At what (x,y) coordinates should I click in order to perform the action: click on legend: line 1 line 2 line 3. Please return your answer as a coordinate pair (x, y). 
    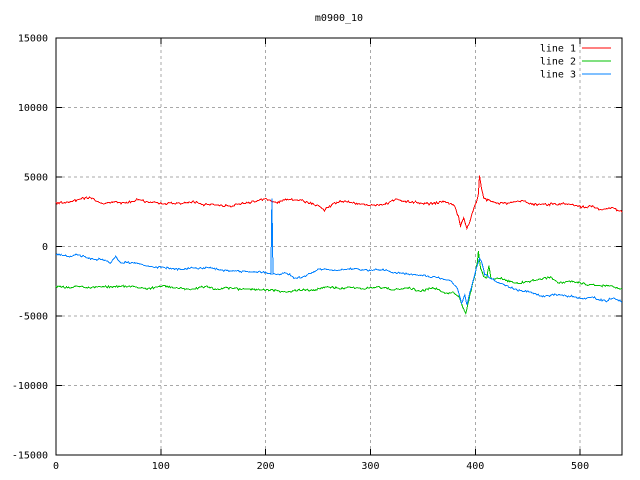
    Looking at the image, I should click on (575, 62).